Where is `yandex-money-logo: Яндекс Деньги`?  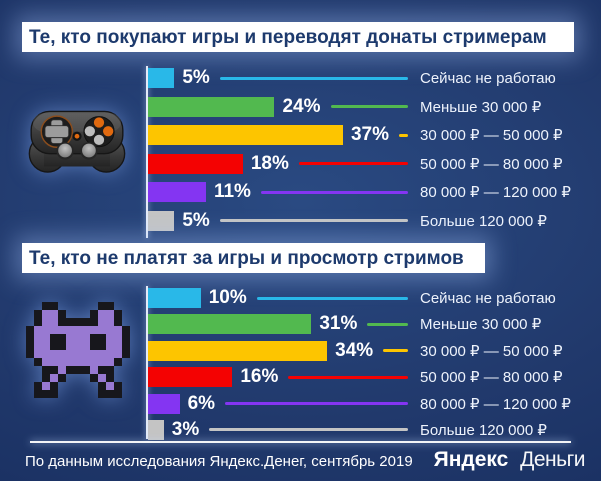 yandex-money-logo: Яндекс Деньги is located at coordinates (509, 460).